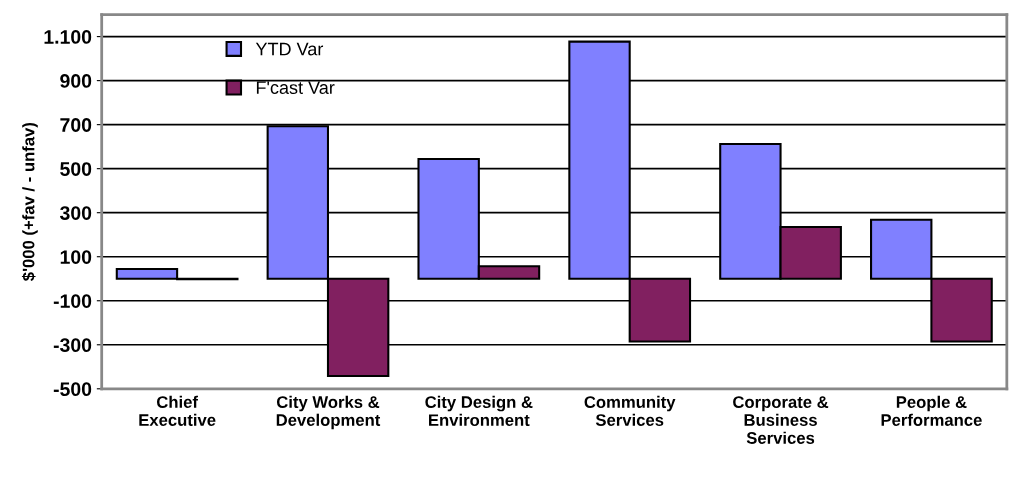  I want to click on y-tick-label: 100, so click(76, 257).